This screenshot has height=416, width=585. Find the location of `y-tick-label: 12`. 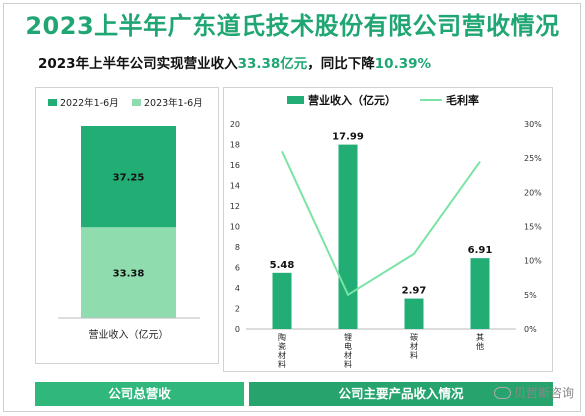

y-tick-label: 12 is located at coordinates (235, 206).